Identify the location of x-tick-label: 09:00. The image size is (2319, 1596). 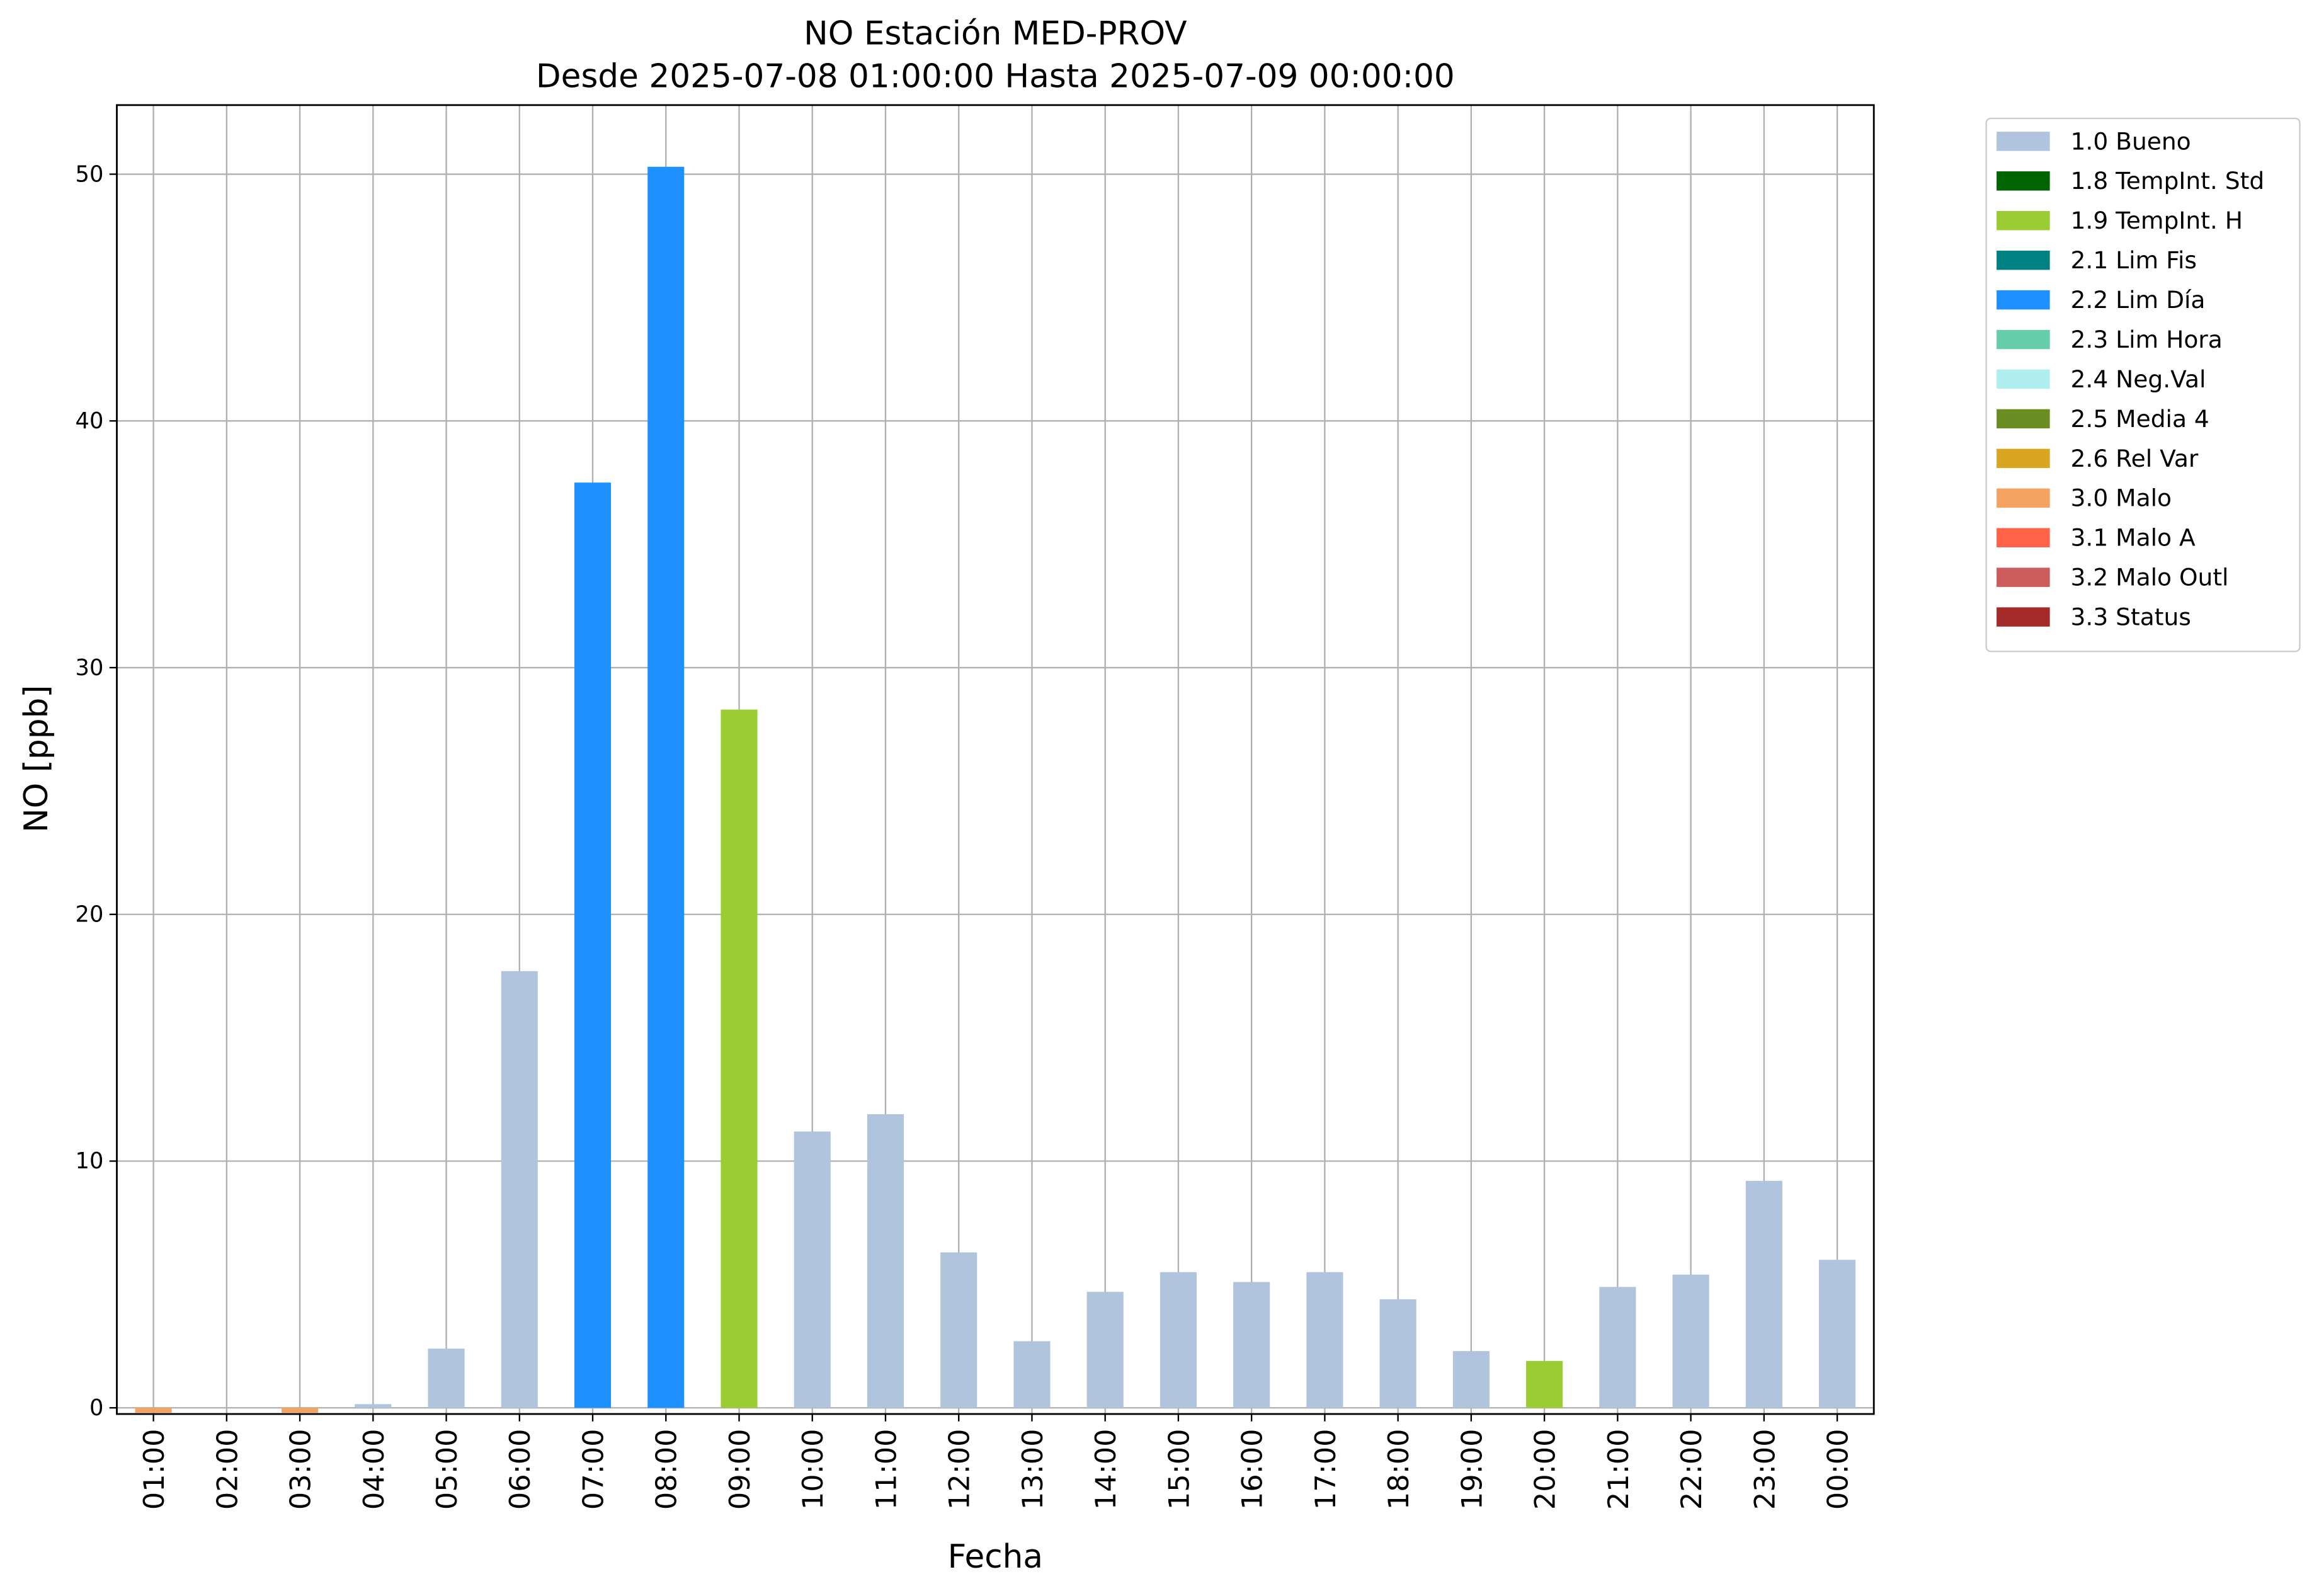
(740, 1469).